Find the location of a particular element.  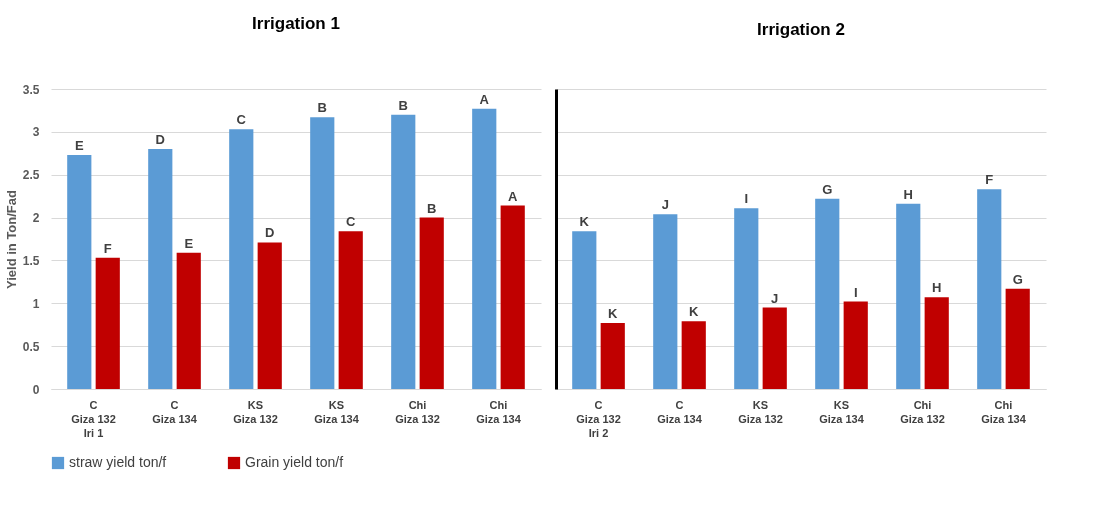

y-tick-label: 0 is located at coordinates (36, 389).